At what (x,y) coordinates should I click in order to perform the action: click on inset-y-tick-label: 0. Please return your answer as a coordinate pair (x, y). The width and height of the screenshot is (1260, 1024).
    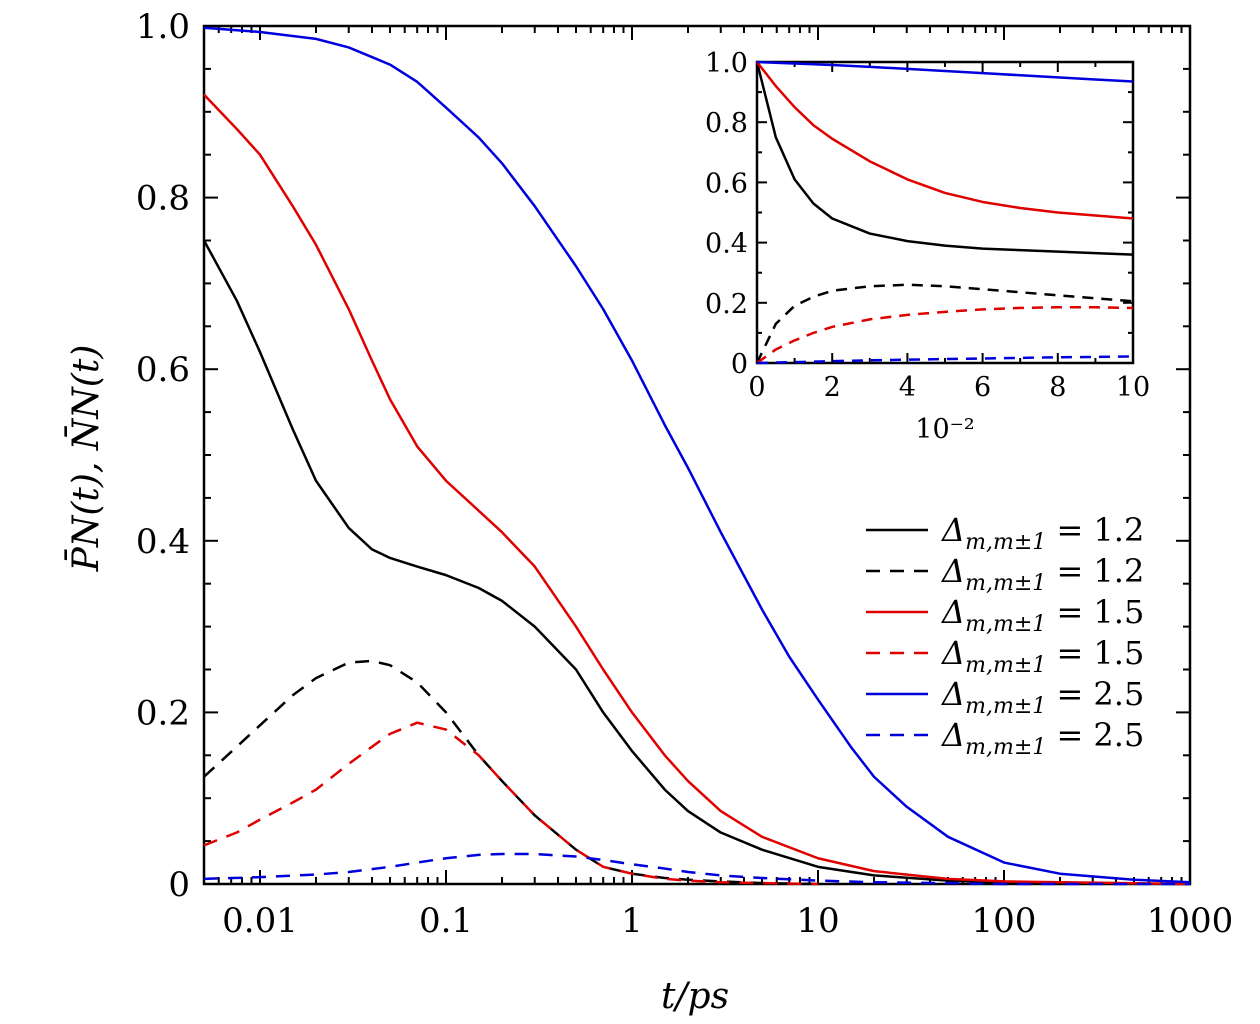
    Looking at the image, I should click on (739, 364).